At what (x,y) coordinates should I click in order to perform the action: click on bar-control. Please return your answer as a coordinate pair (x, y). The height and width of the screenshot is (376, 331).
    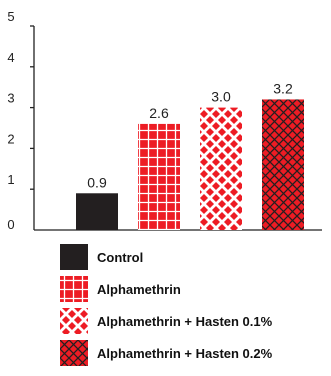
    Looking at the image, I should click on (97, 211).